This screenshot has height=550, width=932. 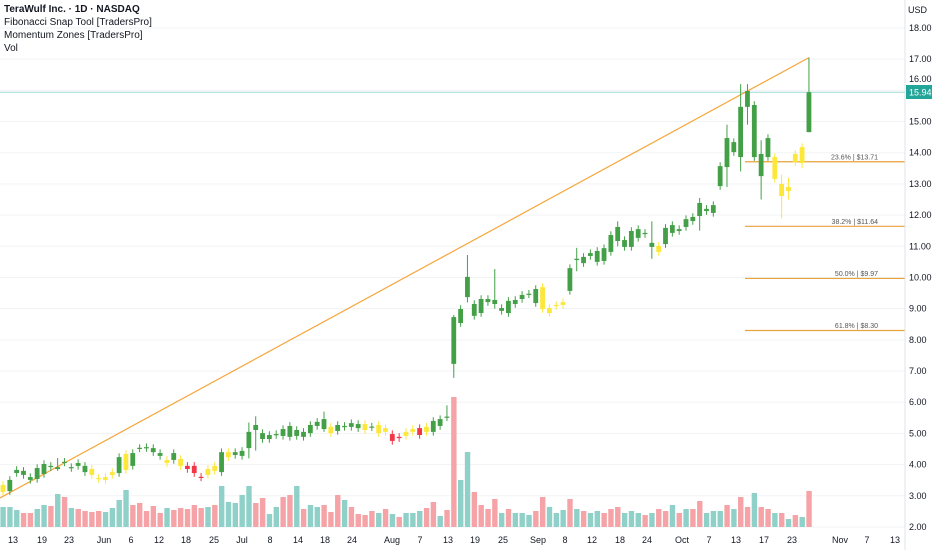 I want to click on time-tick-label: Jul, so click(x=242, y=540).